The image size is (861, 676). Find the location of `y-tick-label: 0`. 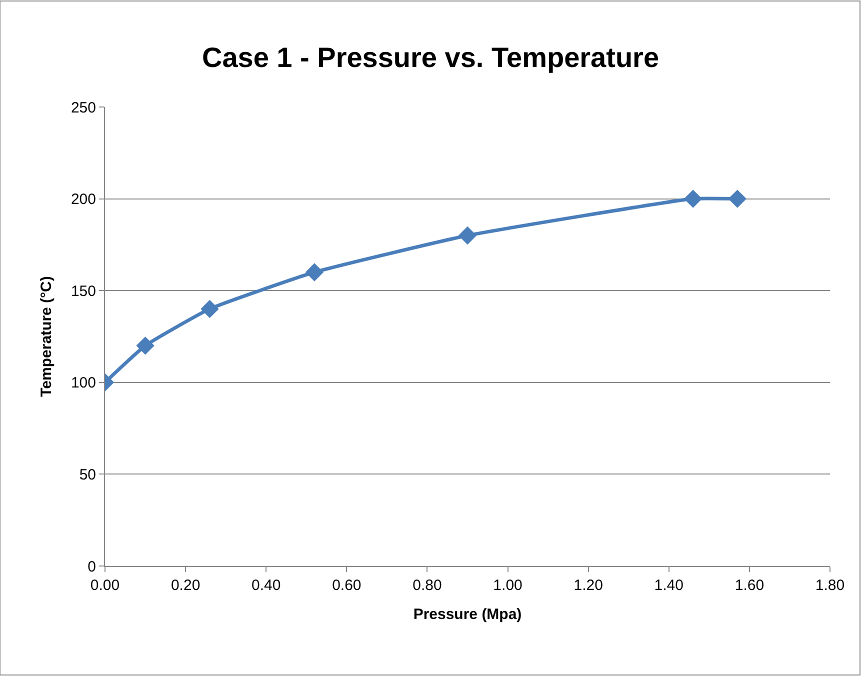

y-tick-label: 0 is located at coordinates (92, 567).